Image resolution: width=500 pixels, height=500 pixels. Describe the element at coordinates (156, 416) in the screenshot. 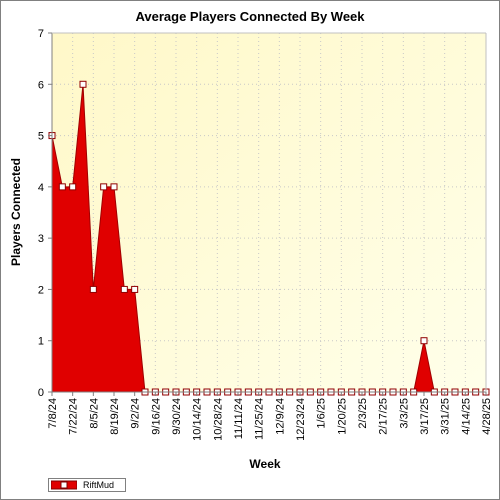

I see `x-tick-label: 9/16/24` at that location.